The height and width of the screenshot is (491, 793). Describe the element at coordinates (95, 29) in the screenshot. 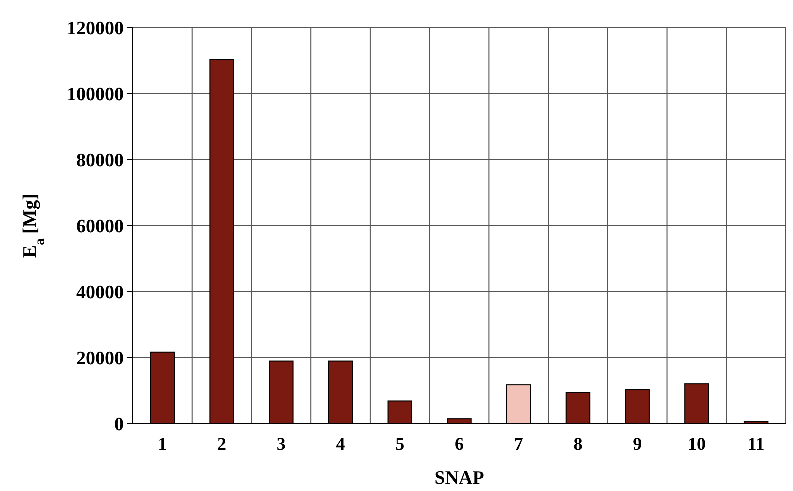

I see `y-tick-label: 120000` at that location.